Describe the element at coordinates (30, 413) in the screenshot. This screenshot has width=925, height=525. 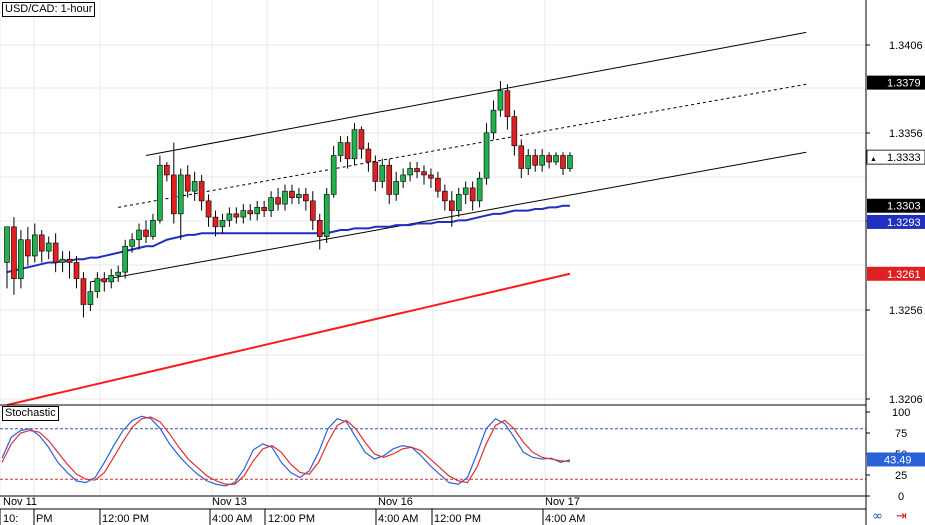
I see `stochastic-label: Stochastic` at that location.